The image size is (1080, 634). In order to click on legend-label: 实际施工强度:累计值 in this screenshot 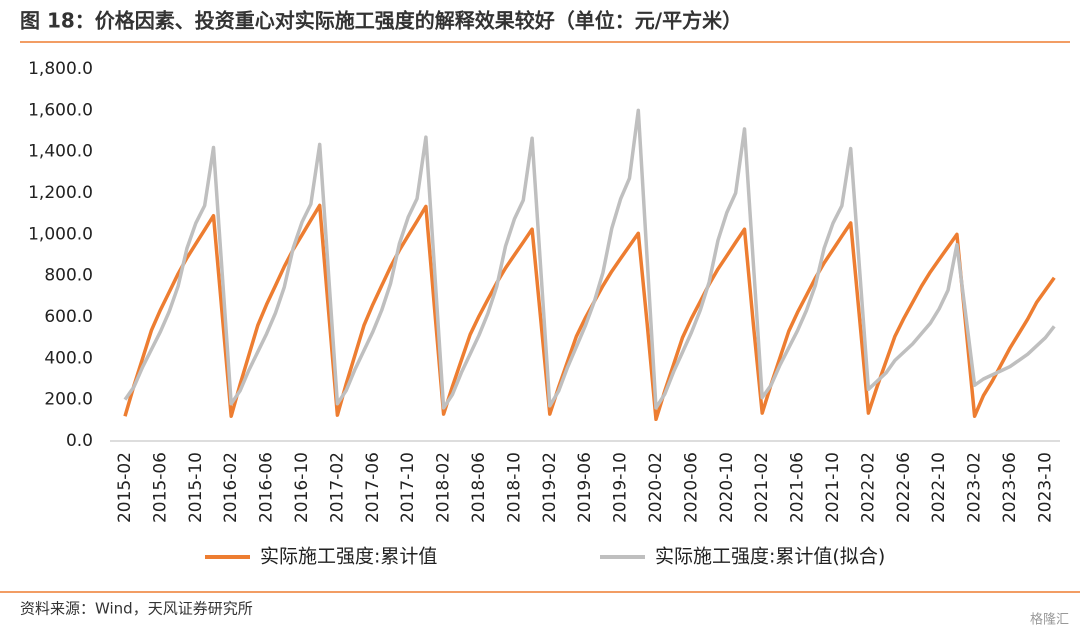, I will do `click(348, 557)`.